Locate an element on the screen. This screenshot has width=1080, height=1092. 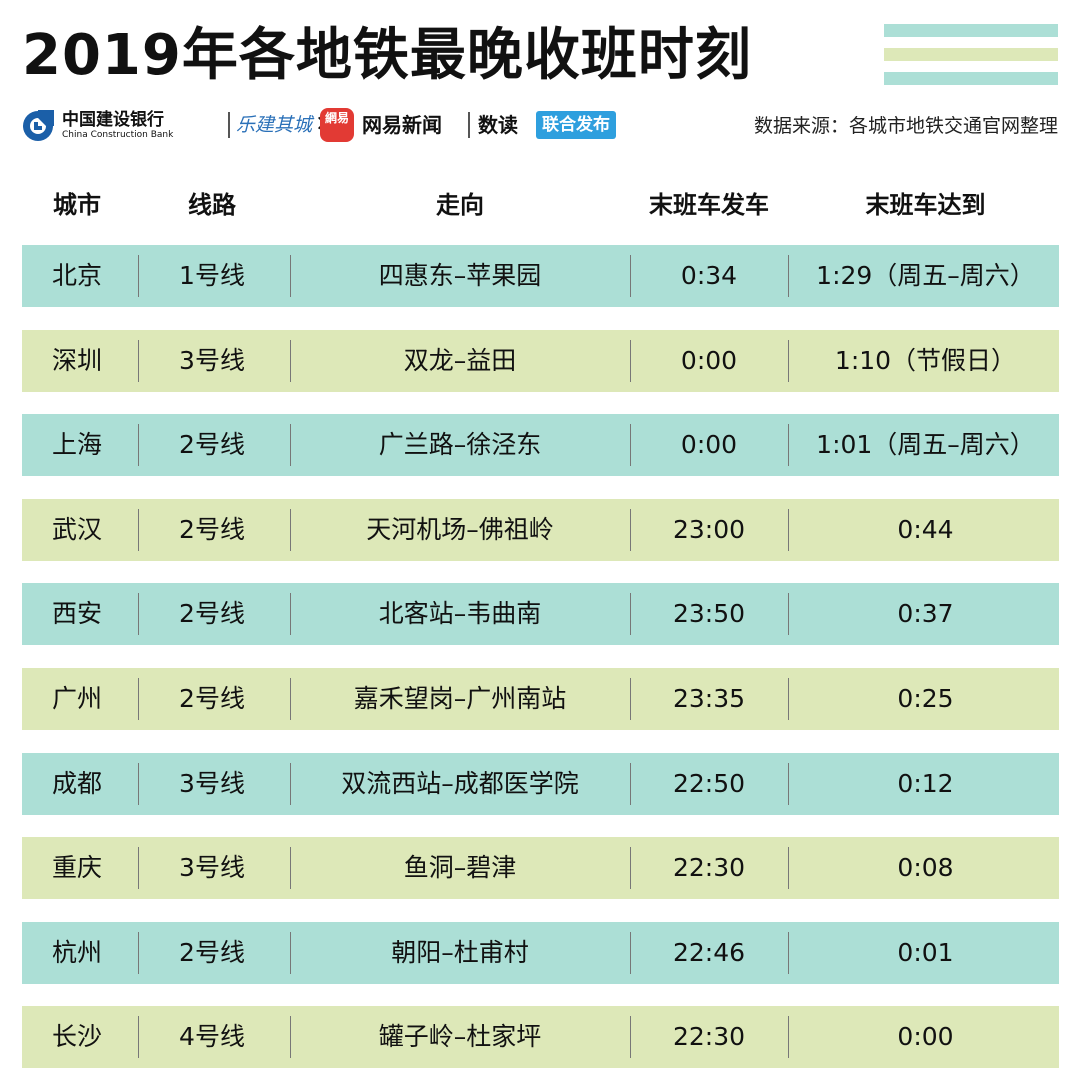
cell-city: 长沙 is located at coordinates (76, 1036).